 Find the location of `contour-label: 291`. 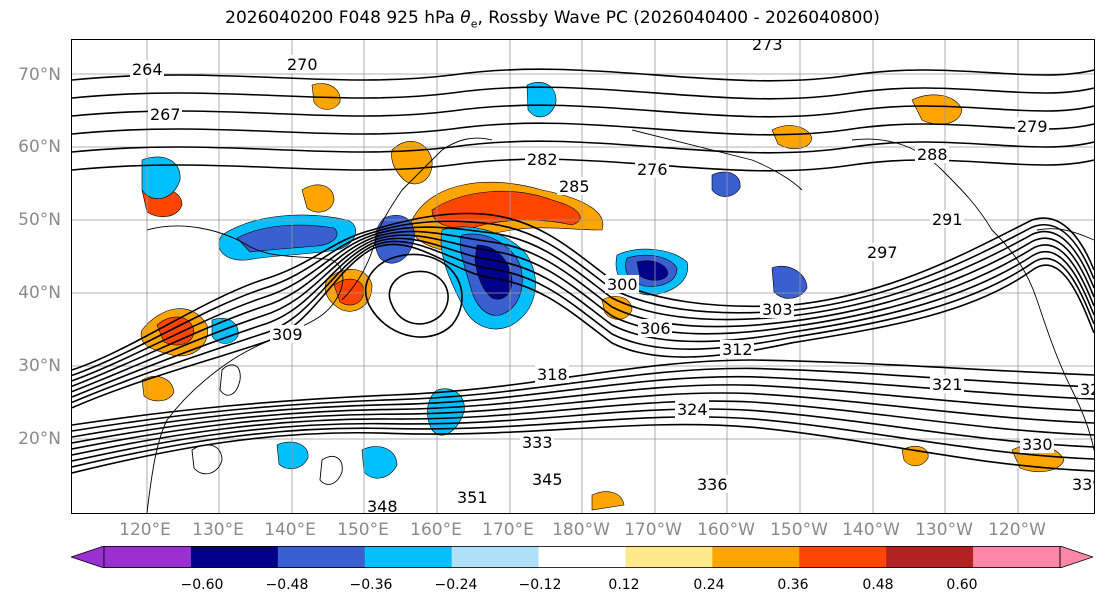

contour-label: 291 is located at coordinates (947, 219).